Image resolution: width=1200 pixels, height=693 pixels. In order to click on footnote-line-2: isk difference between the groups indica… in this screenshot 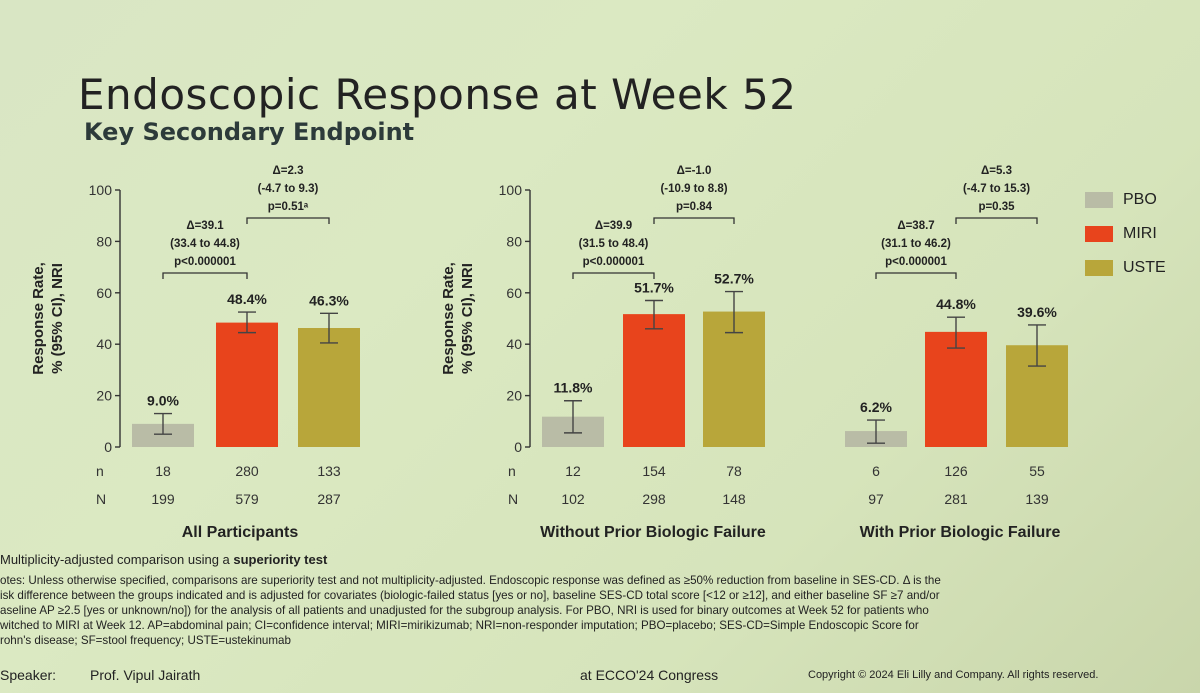, I will do `click(470, 595)`.